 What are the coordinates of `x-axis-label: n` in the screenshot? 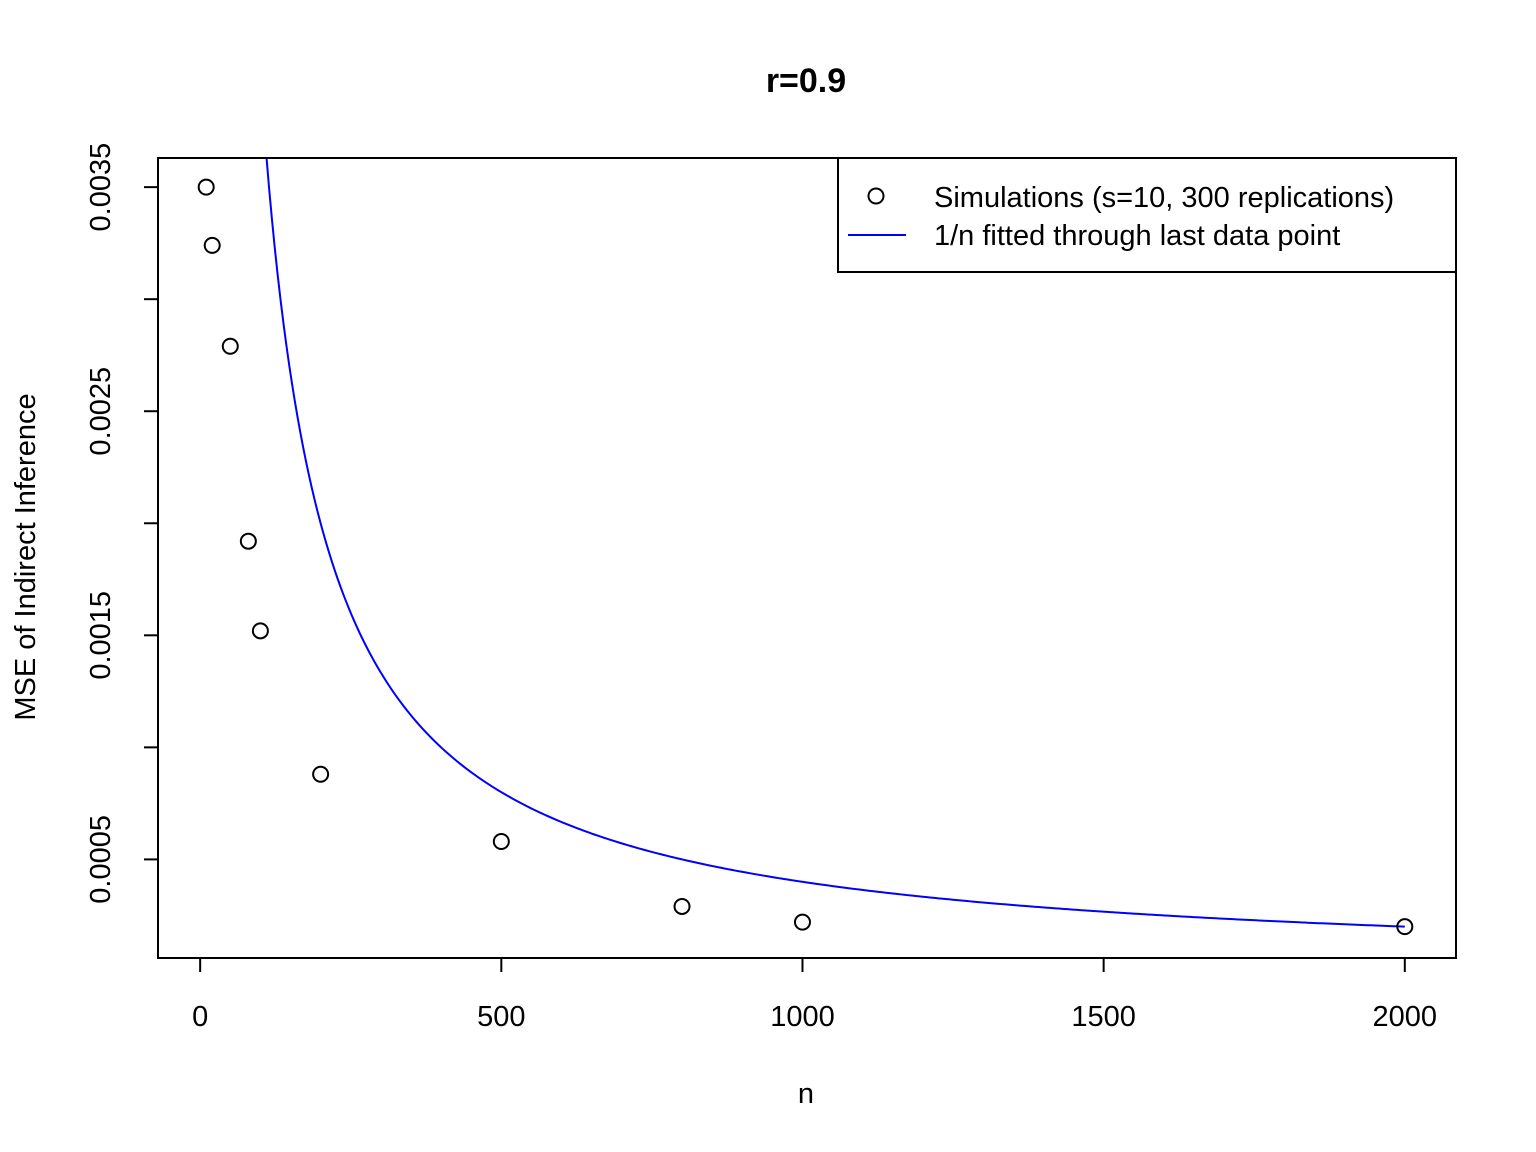 It's located at (806, 1094).